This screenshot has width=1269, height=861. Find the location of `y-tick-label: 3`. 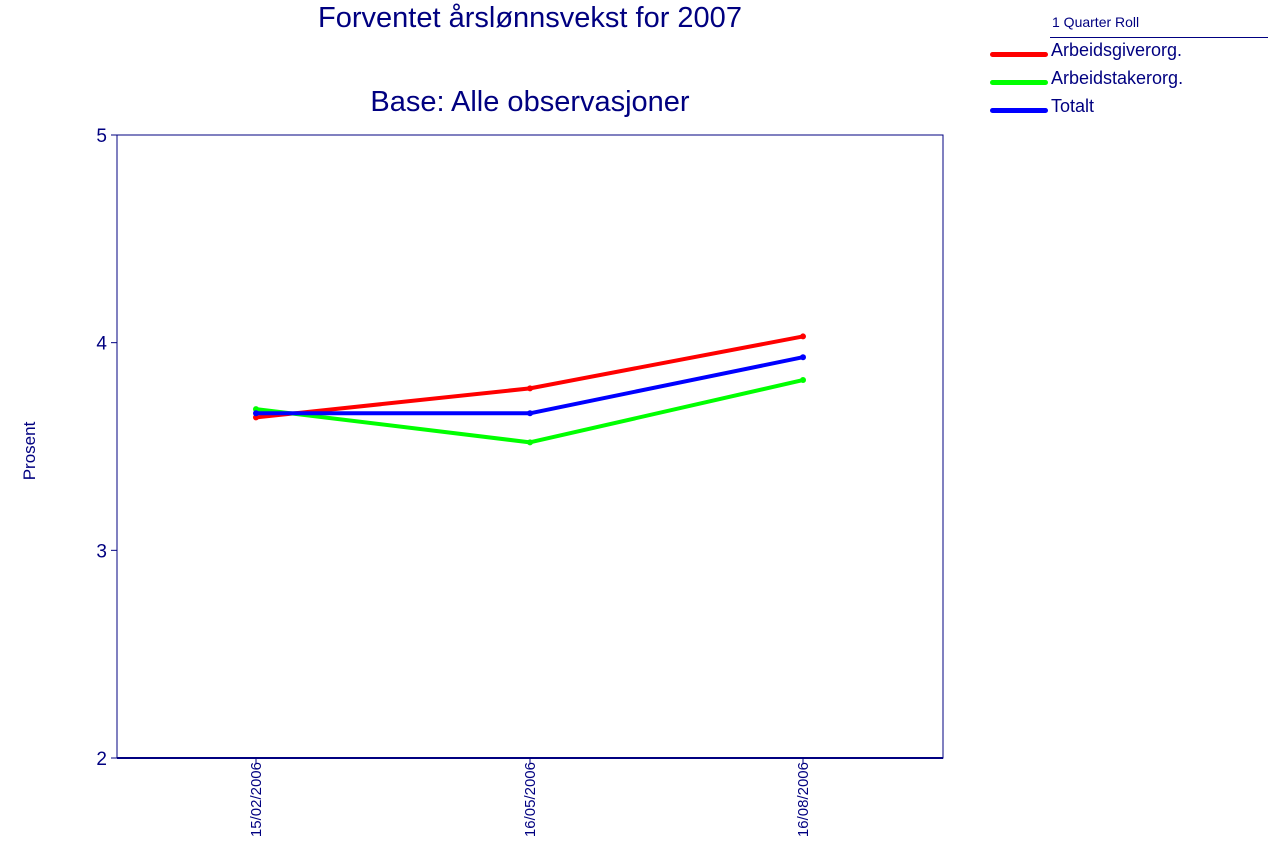

y-tick-label: 3 is located at coordinates (101, 551).